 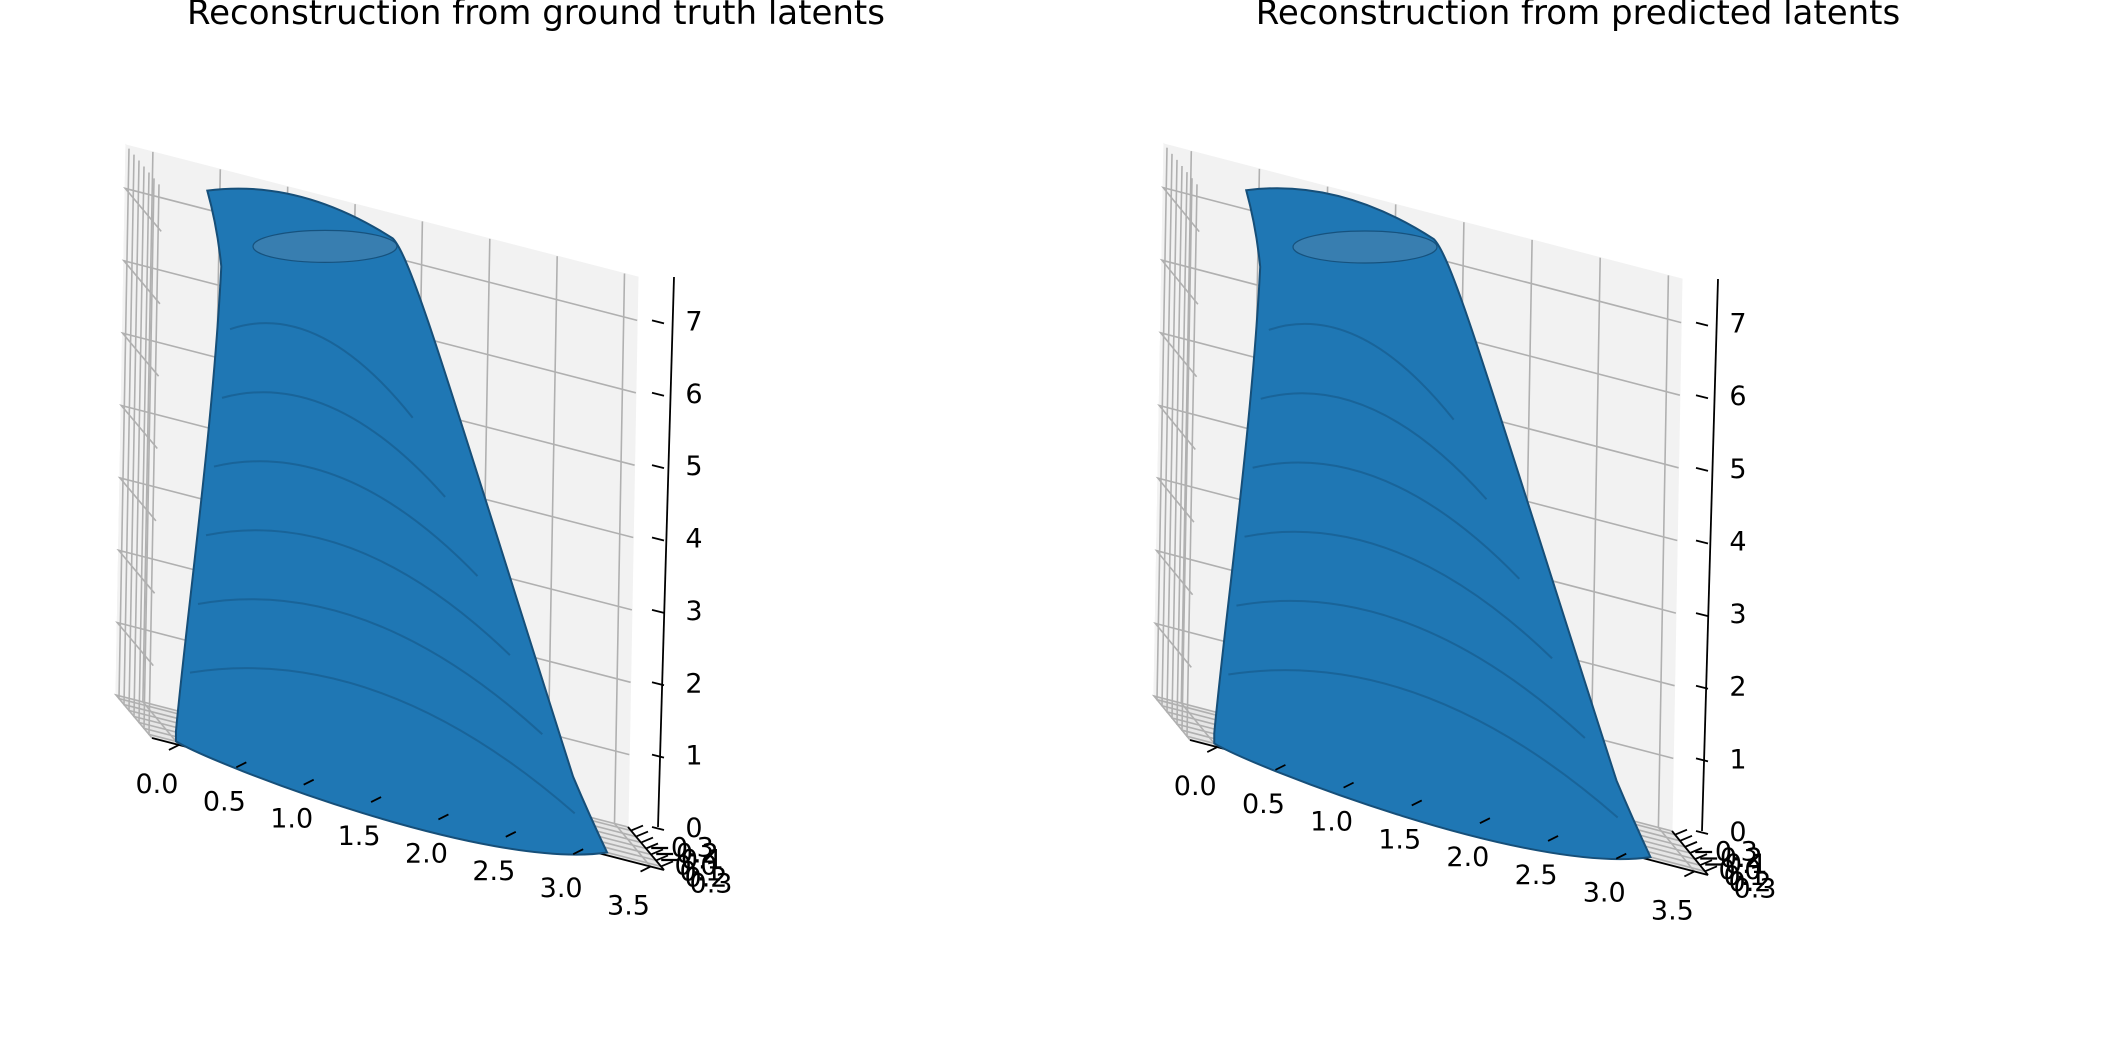 I want to click on x-tick-label: 1.0, so click(x=1331, y=822).